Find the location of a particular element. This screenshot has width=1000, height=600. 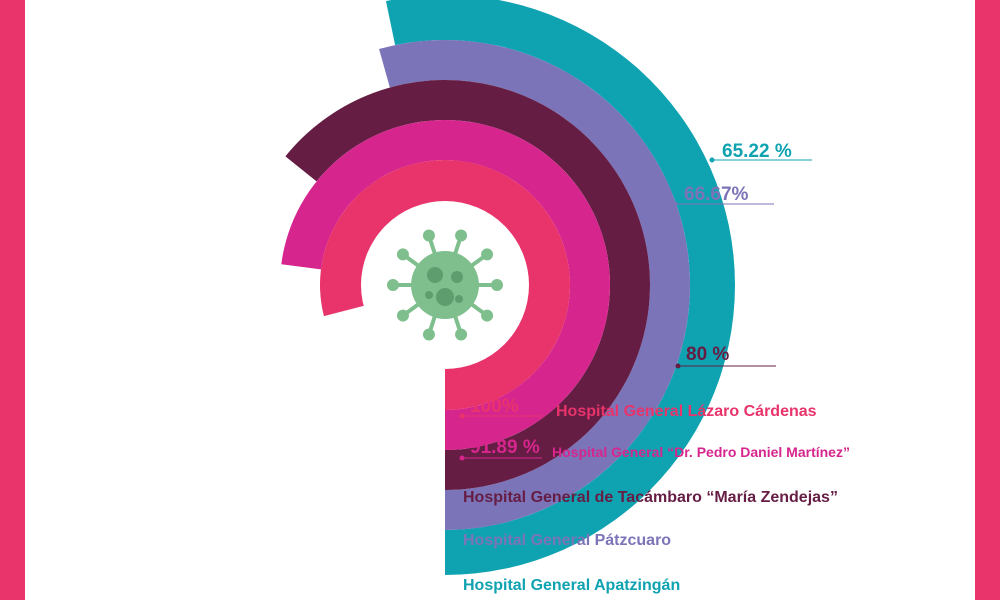

hospital-label: Hospital General Lázaro Cárdenas is located at coordinates (686, 411).